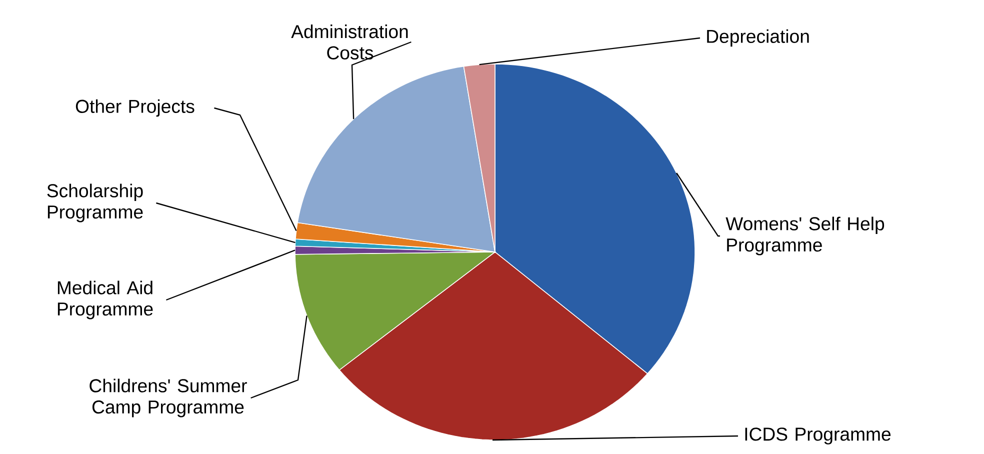 Image resolution: width=984 pixels, height=454 pixels. Describe the element at coordinates (805, 236) in the screenshot. I see `slice-label: Womens' Self Help Programme` at that location.